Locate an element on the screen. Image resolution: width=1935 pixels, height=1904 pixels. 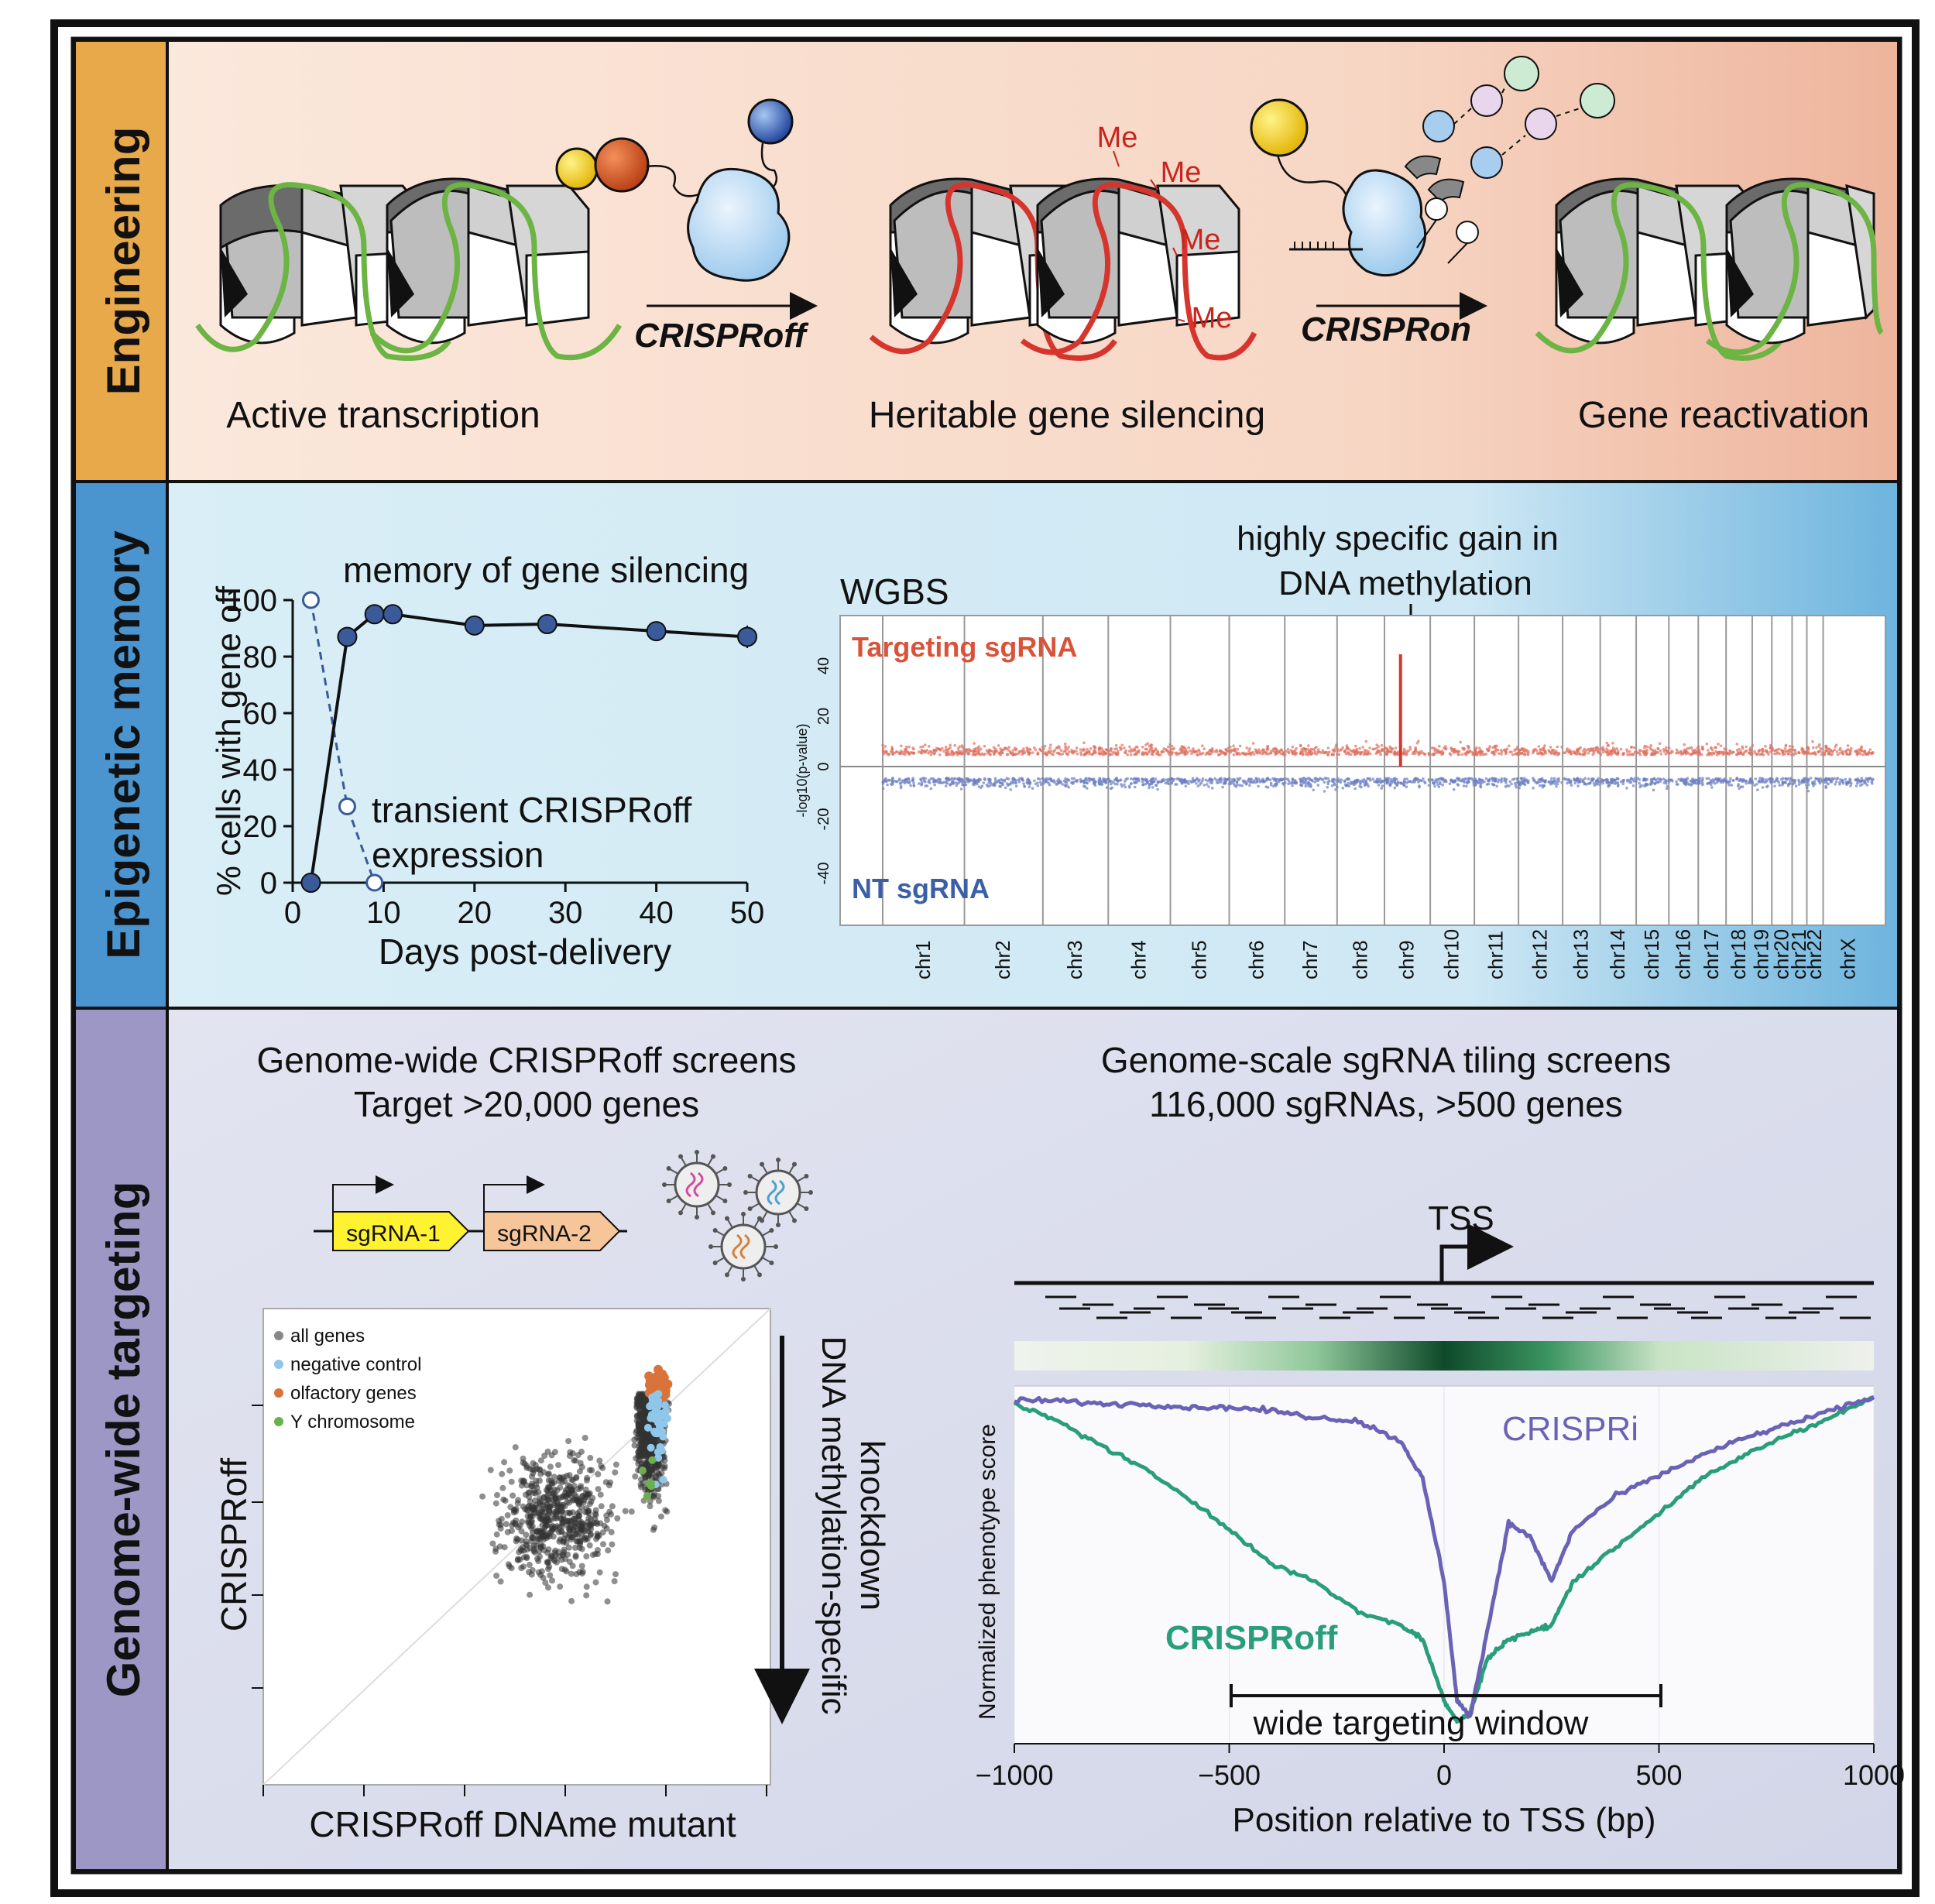
caption-heritable-silencing: Heritable gene silencing is located at coordinates (1067, 416).